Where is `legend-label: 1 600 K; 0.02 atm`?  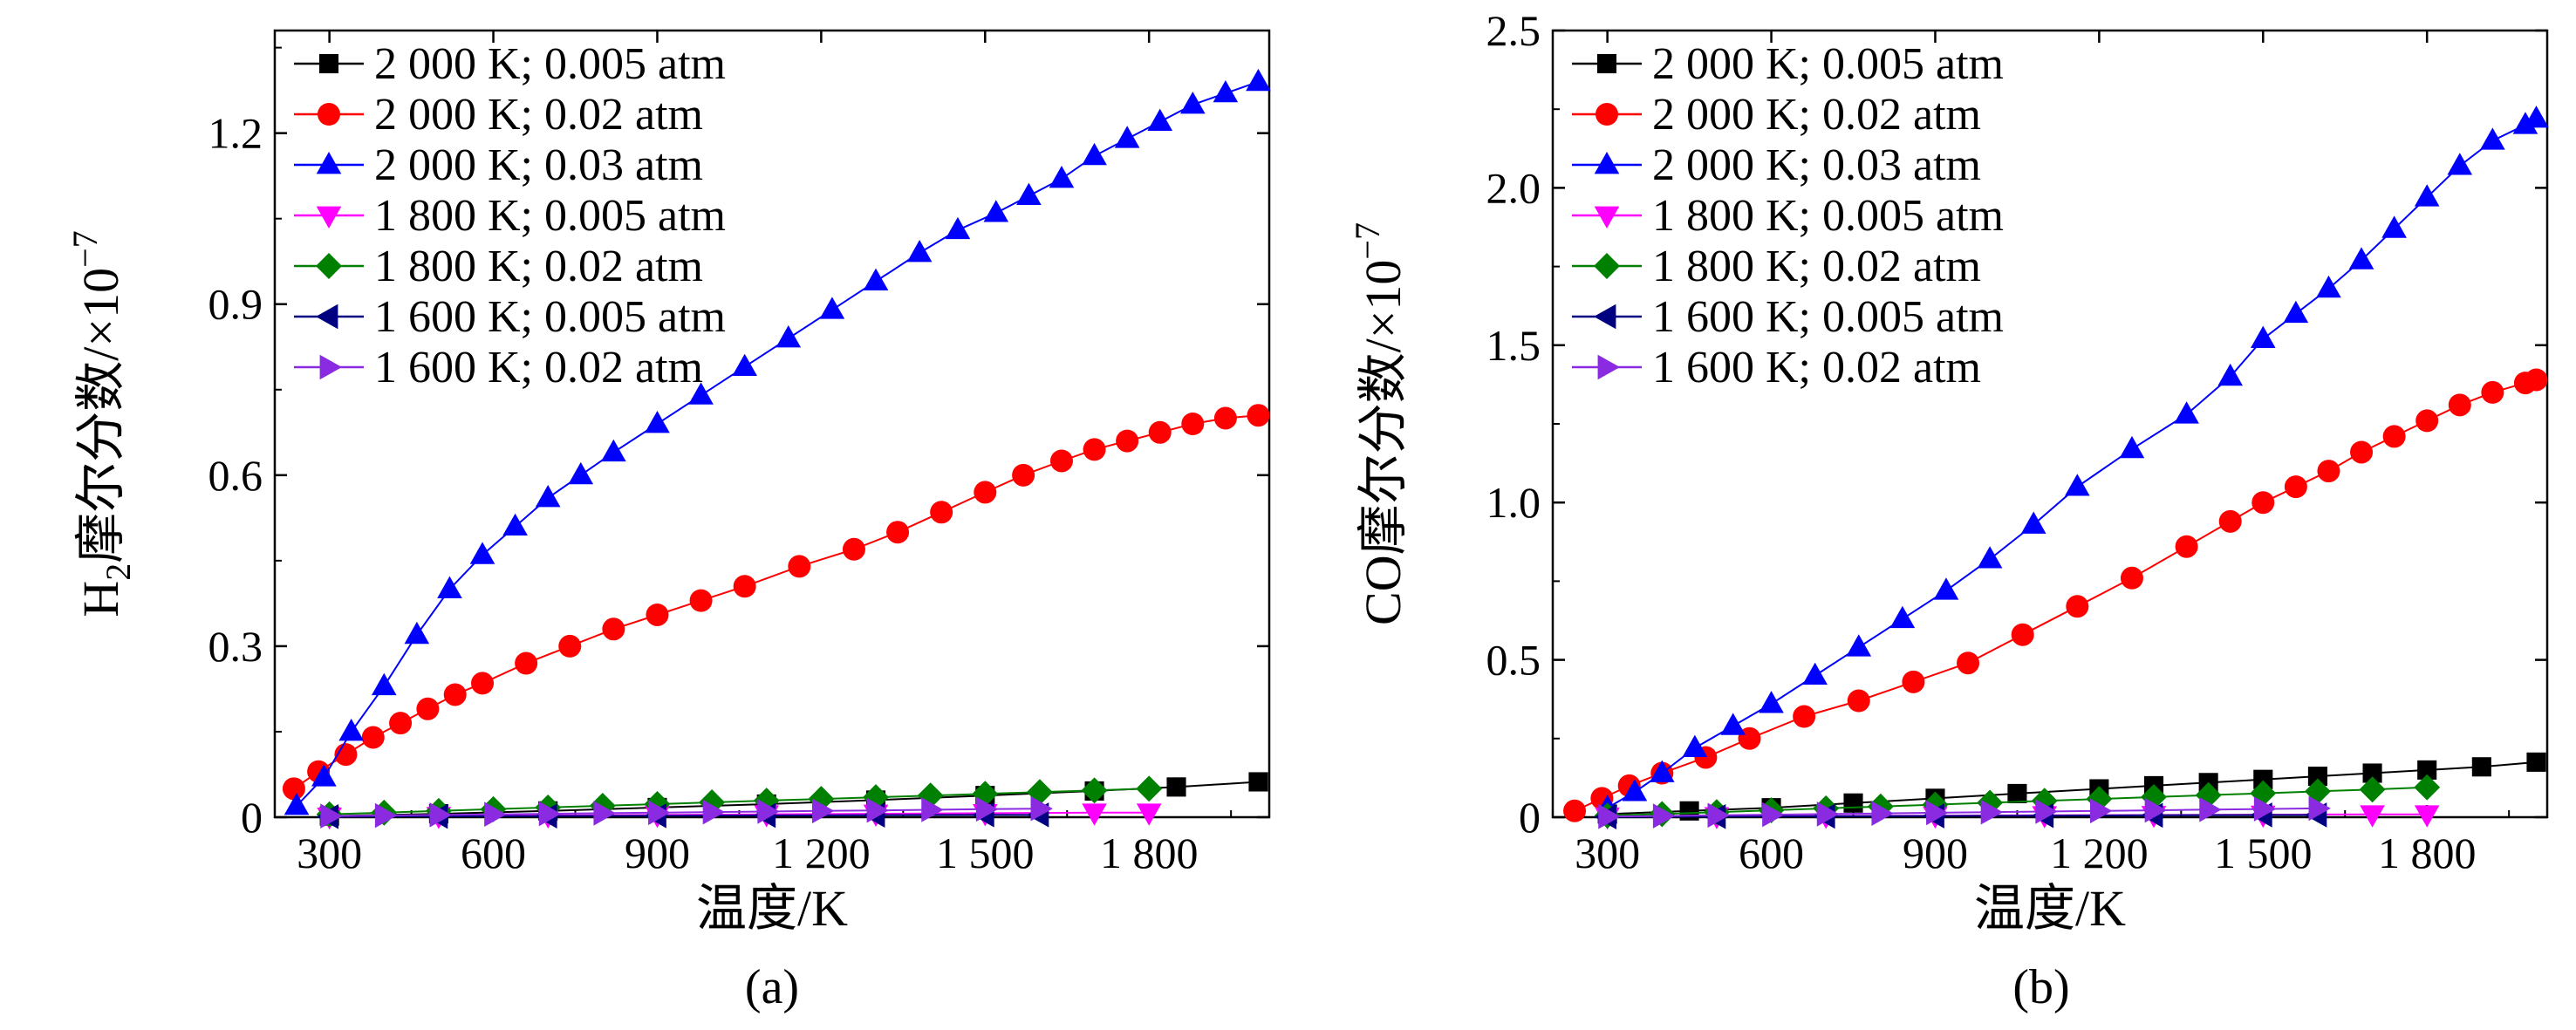 legend-label: 1 600 K; 0.02 atm is located at coordinates (1816, 367).